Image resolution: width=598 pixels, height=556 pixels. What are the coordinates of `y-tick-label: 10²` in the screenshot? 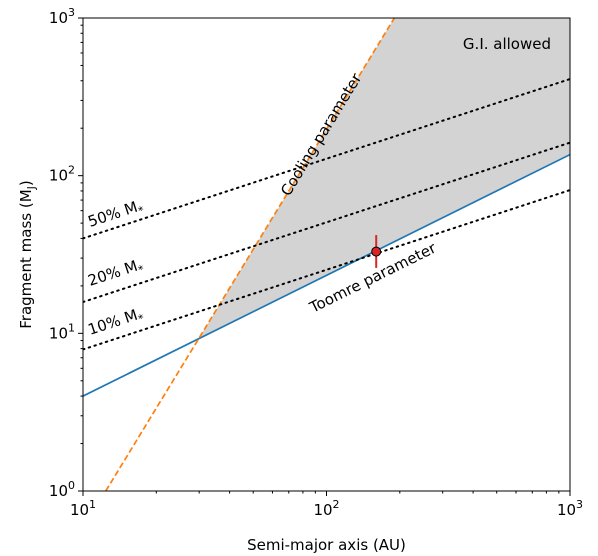 It's located at (62, 174).